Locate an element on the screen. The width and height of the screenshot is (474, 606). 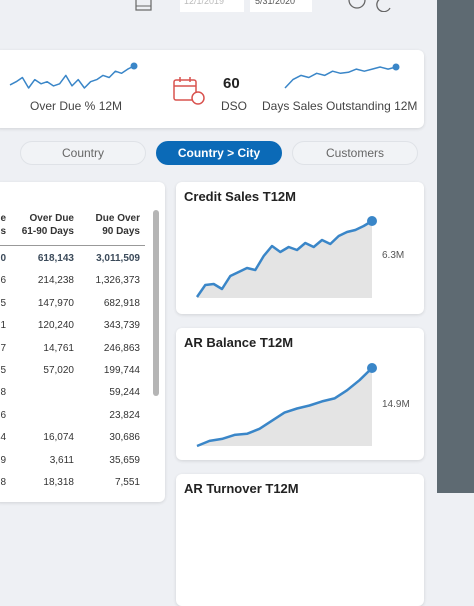
table-cell: 23,824 is located at coordinates (124, 415).